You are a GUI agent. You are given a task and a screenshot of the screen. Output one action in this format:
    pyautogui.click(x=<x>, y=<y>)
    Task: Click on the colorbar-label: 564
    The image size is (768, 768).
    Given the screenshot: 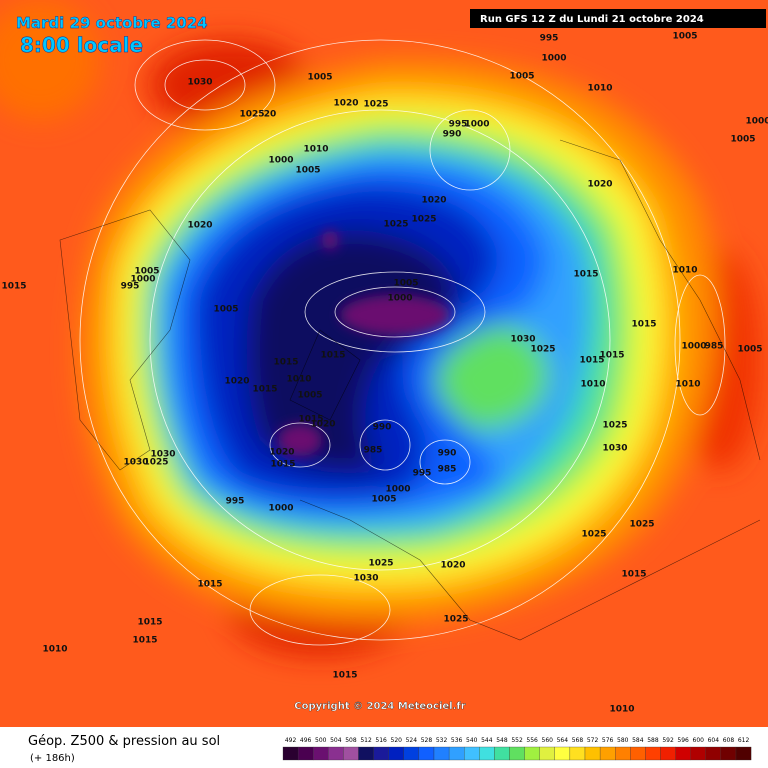 What is the action you would take?
    pyautogui.click(x=563, y=740)
    